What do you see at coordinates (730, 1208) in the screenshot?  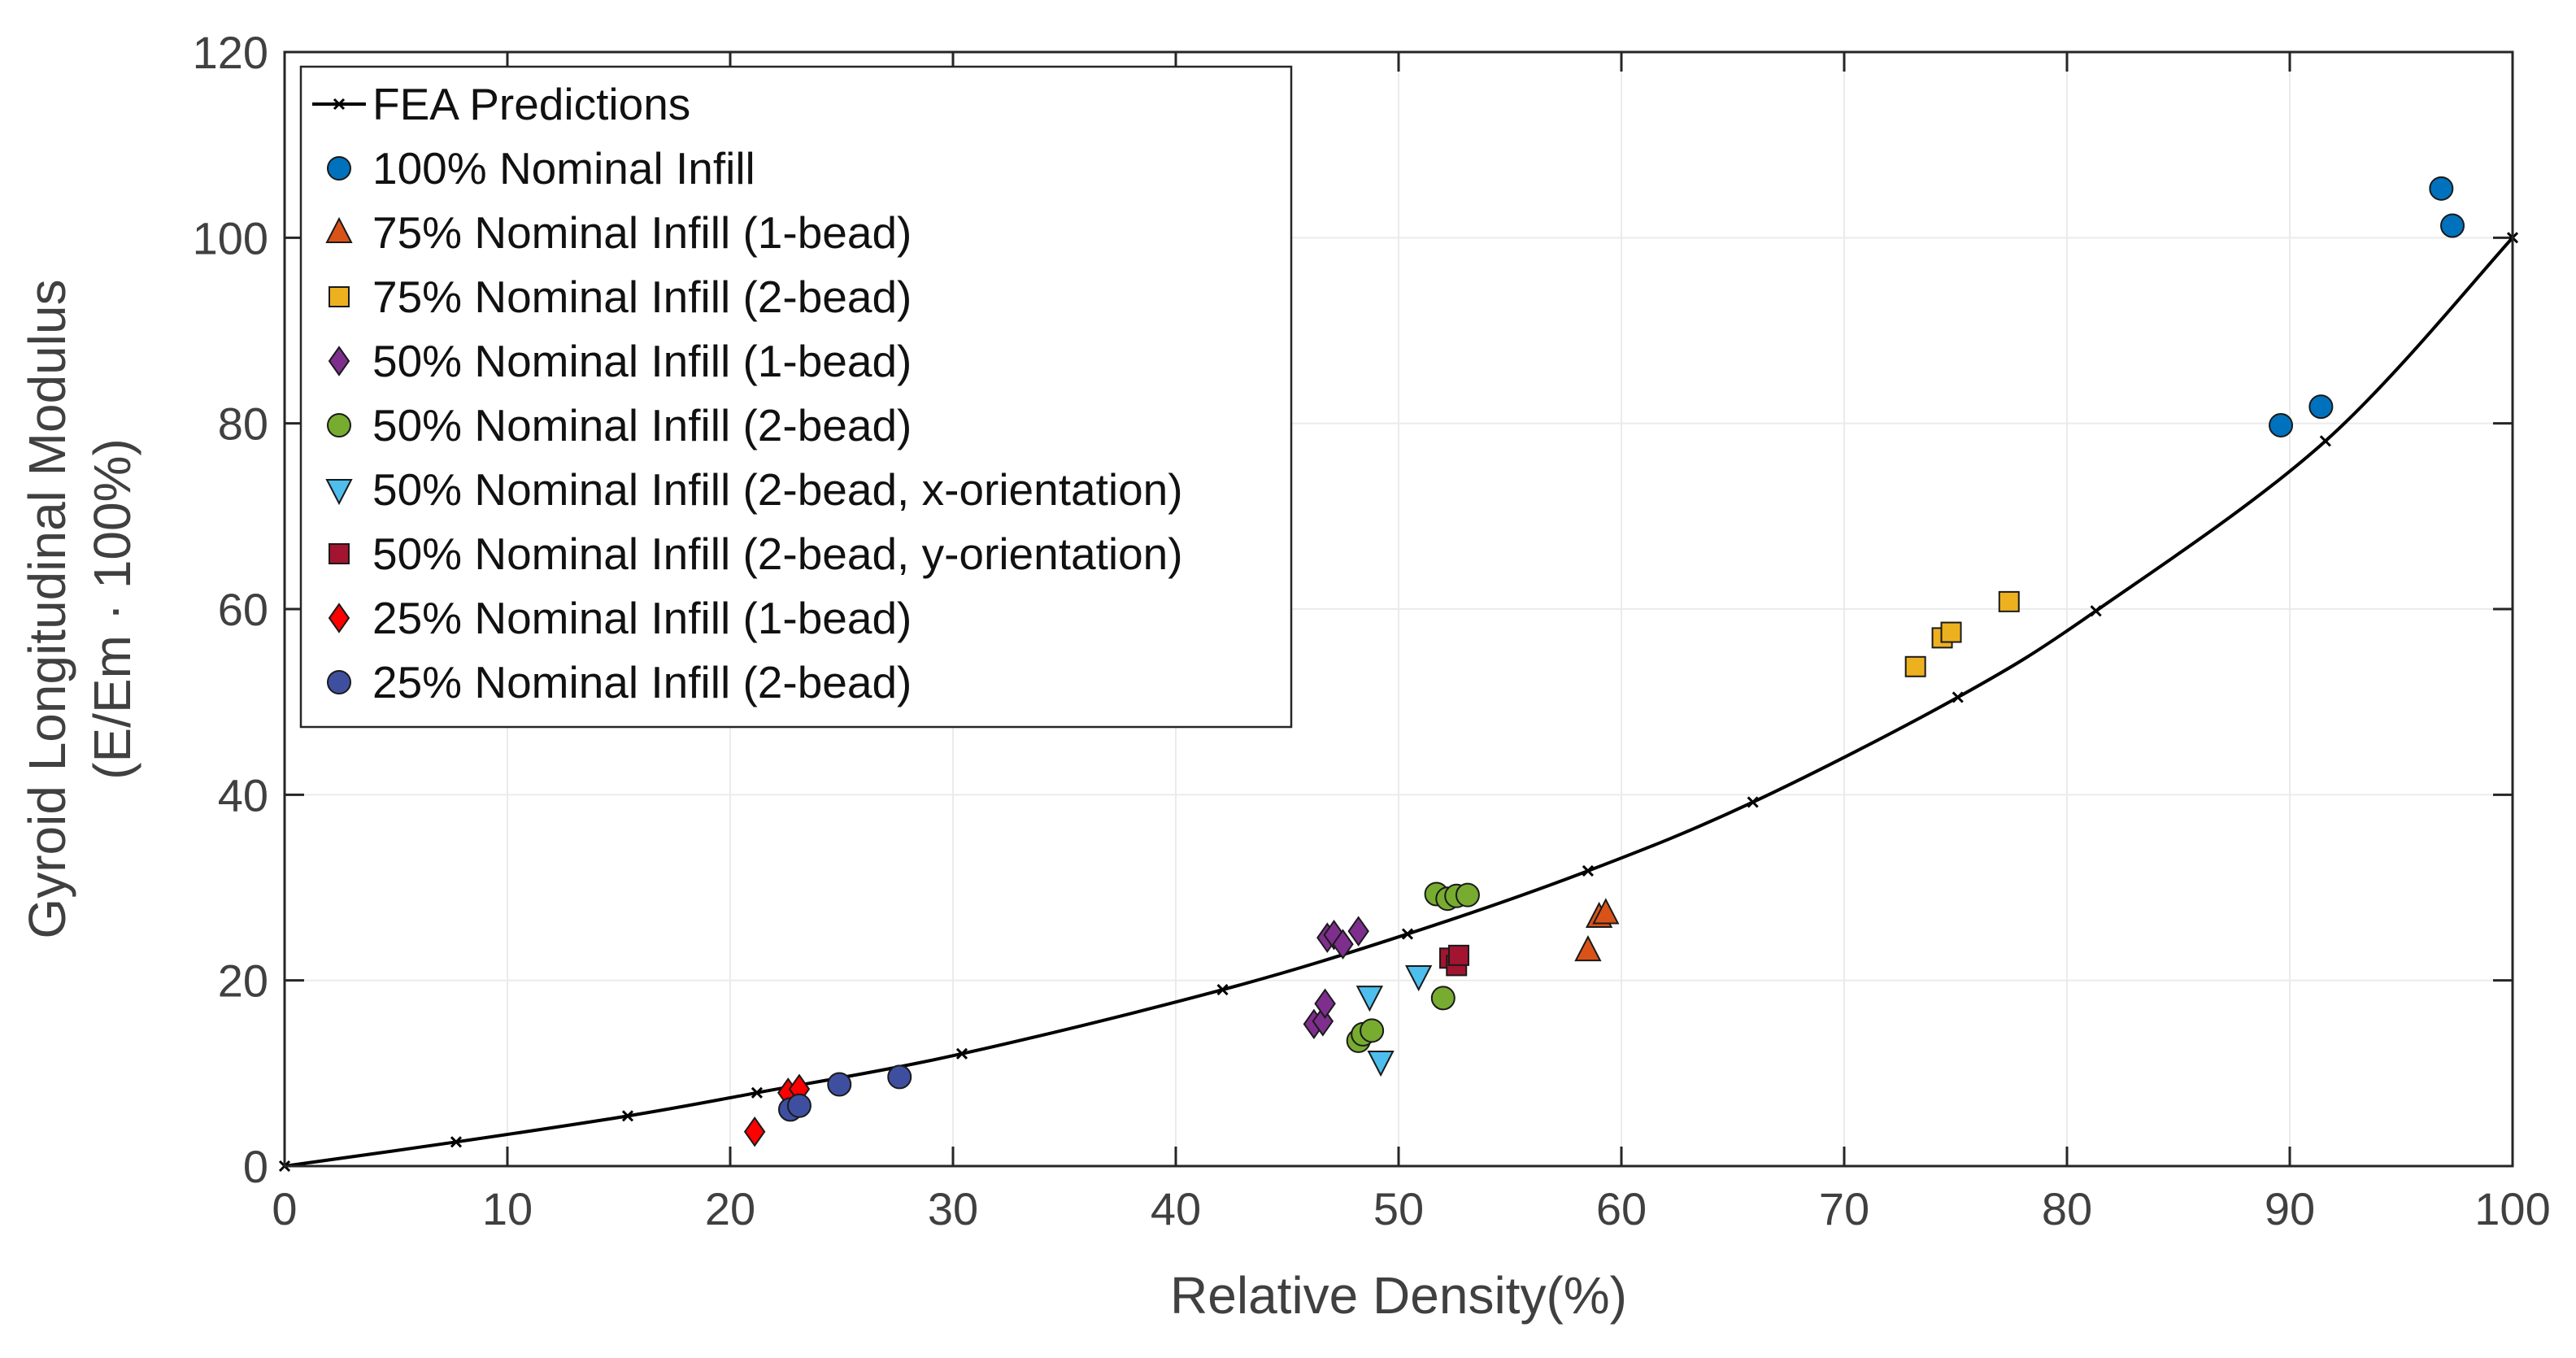 I see `x-tick-label: 20` at bounding box center [730, 1208].